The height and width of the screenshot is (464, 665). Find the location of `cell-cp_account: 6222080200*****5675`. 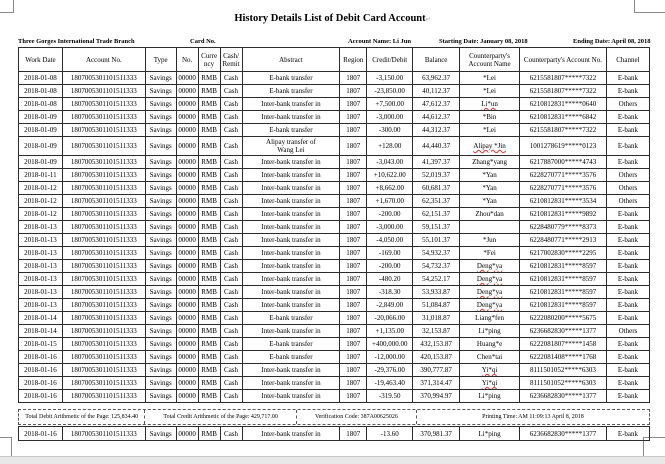

cell-cp_account: 6222080200*****5675 is located at coordinates (563, 318).